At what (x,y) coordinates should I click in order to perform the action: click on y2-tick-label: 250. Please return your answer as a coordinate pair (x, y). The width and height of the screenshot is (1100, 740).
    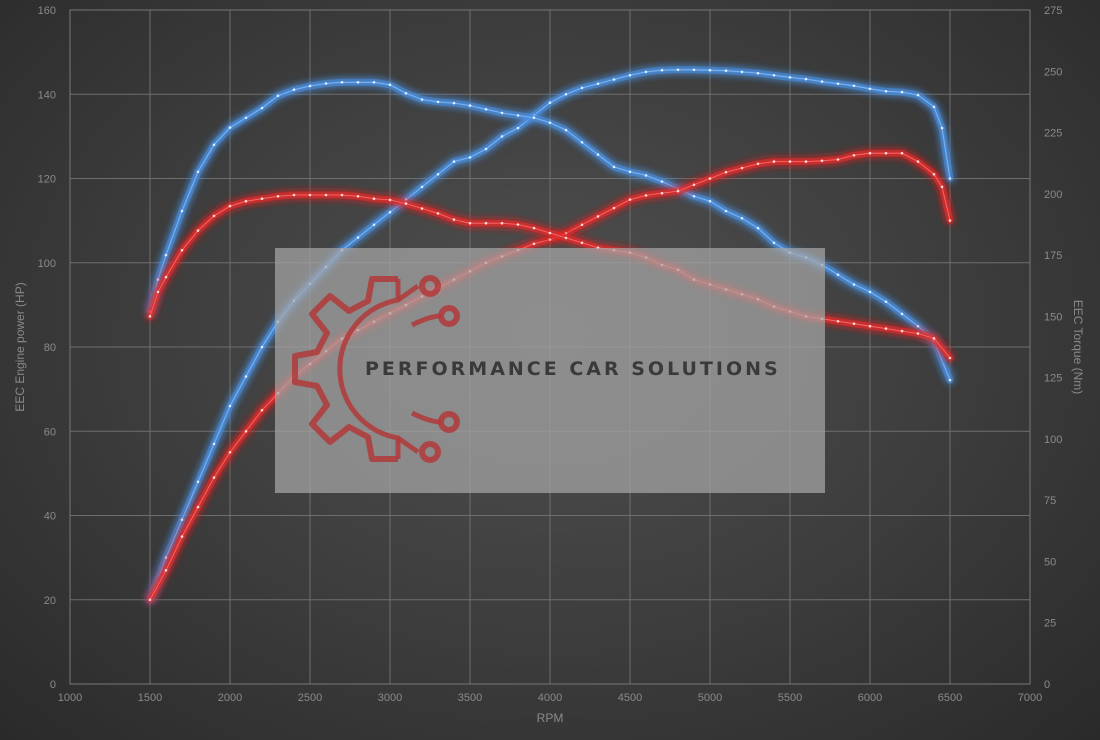
    Looking at the image, I should click on (1053, 72).